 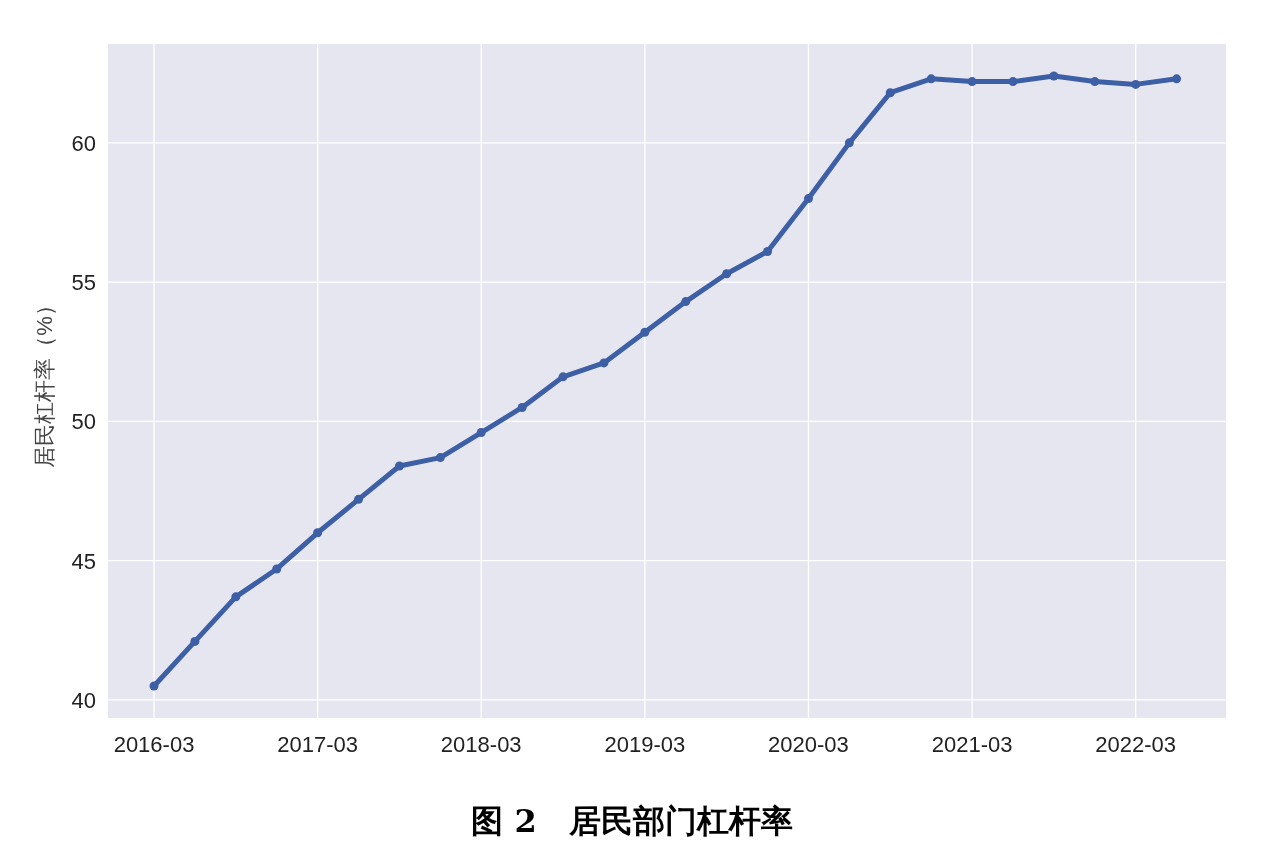 I want to click on y-tick-label: 40, so click(x=83, y=700).